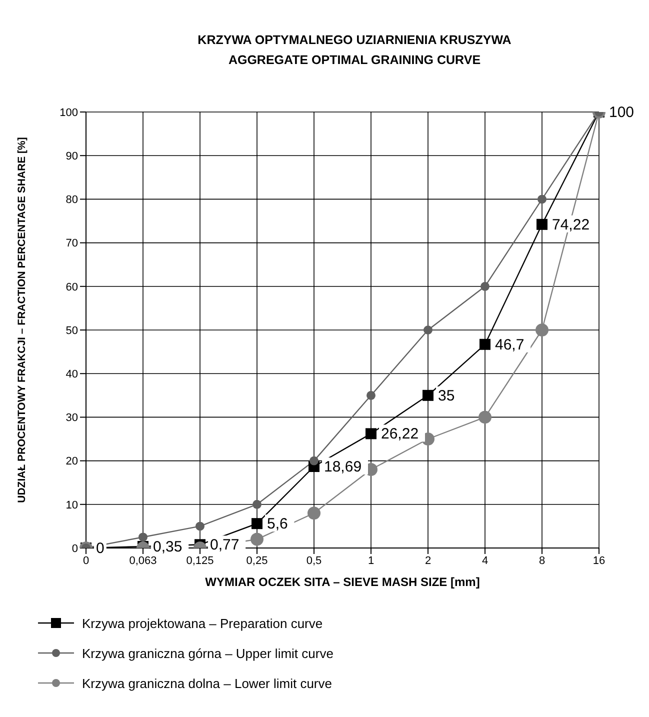 The width and height of the screenshot is (649, 717). What do you see at coordinates (75, 548) in the screenshot?
I see `y-tick-label: 0` at bounding box center [75, 548].